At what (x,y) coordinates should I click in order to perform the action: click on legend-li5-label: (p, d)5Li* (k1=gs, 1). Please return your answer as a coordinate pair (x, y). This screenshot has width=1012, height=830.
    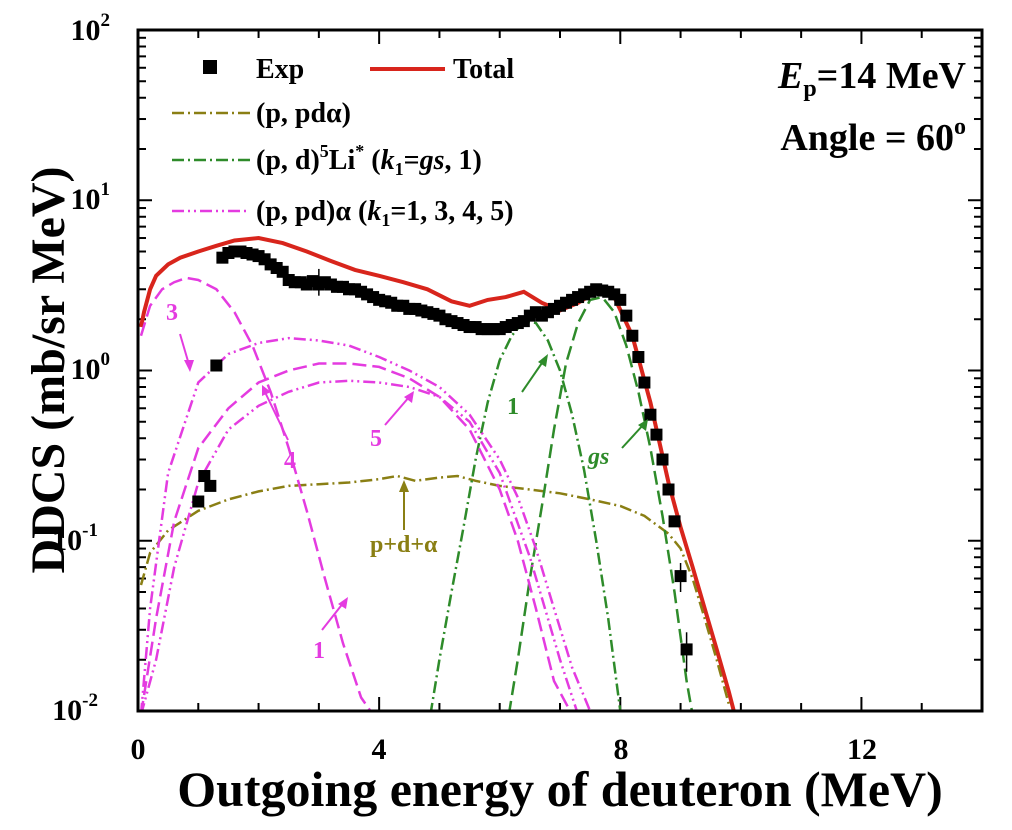
    Looking at the image, I should click on (369, 160).